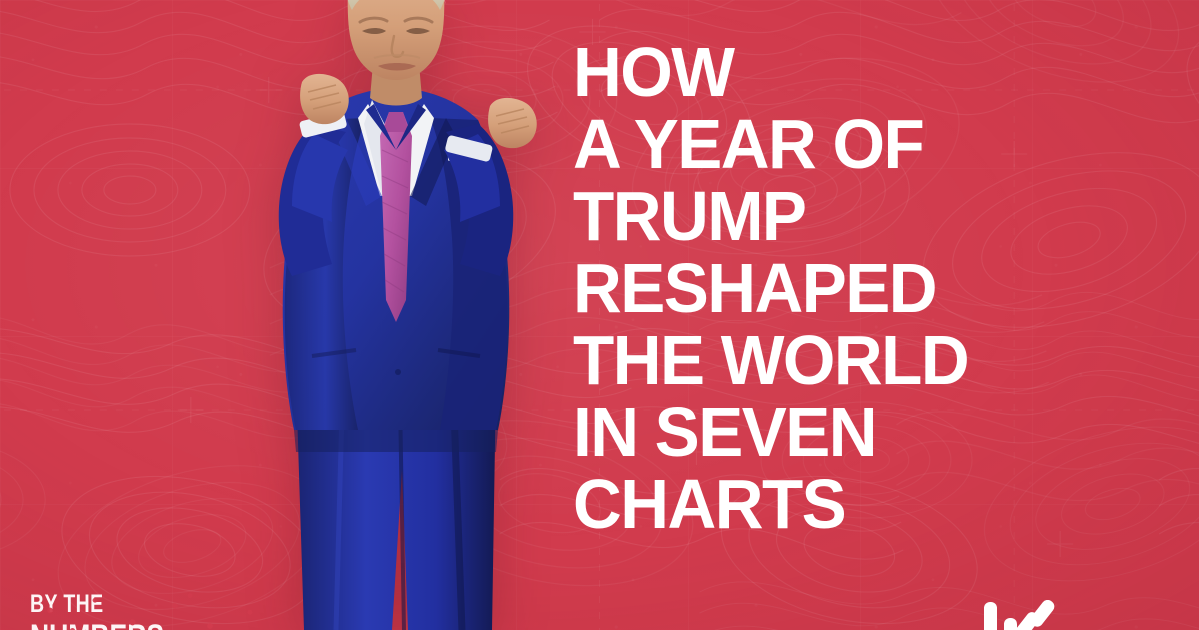  Describe the element at coordinates (67, 604) in the screenshot. I see `logo-line-1: BY THE` at that location.